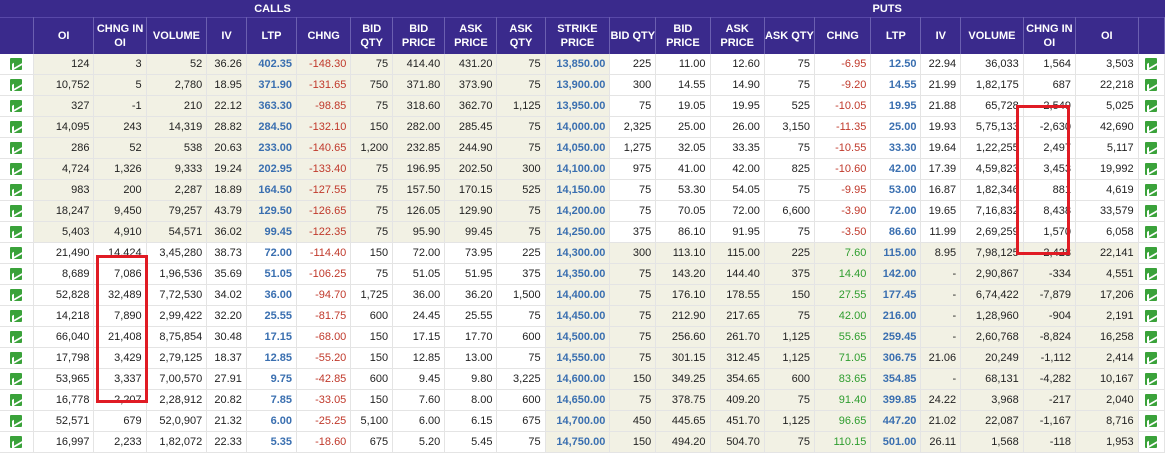 This screenshot has height=467, width=1165. What do you see at coordinates (272, 358) in the screenshot?
I see `calls-cell-4: 12.85` at bounding box center [272, 358].